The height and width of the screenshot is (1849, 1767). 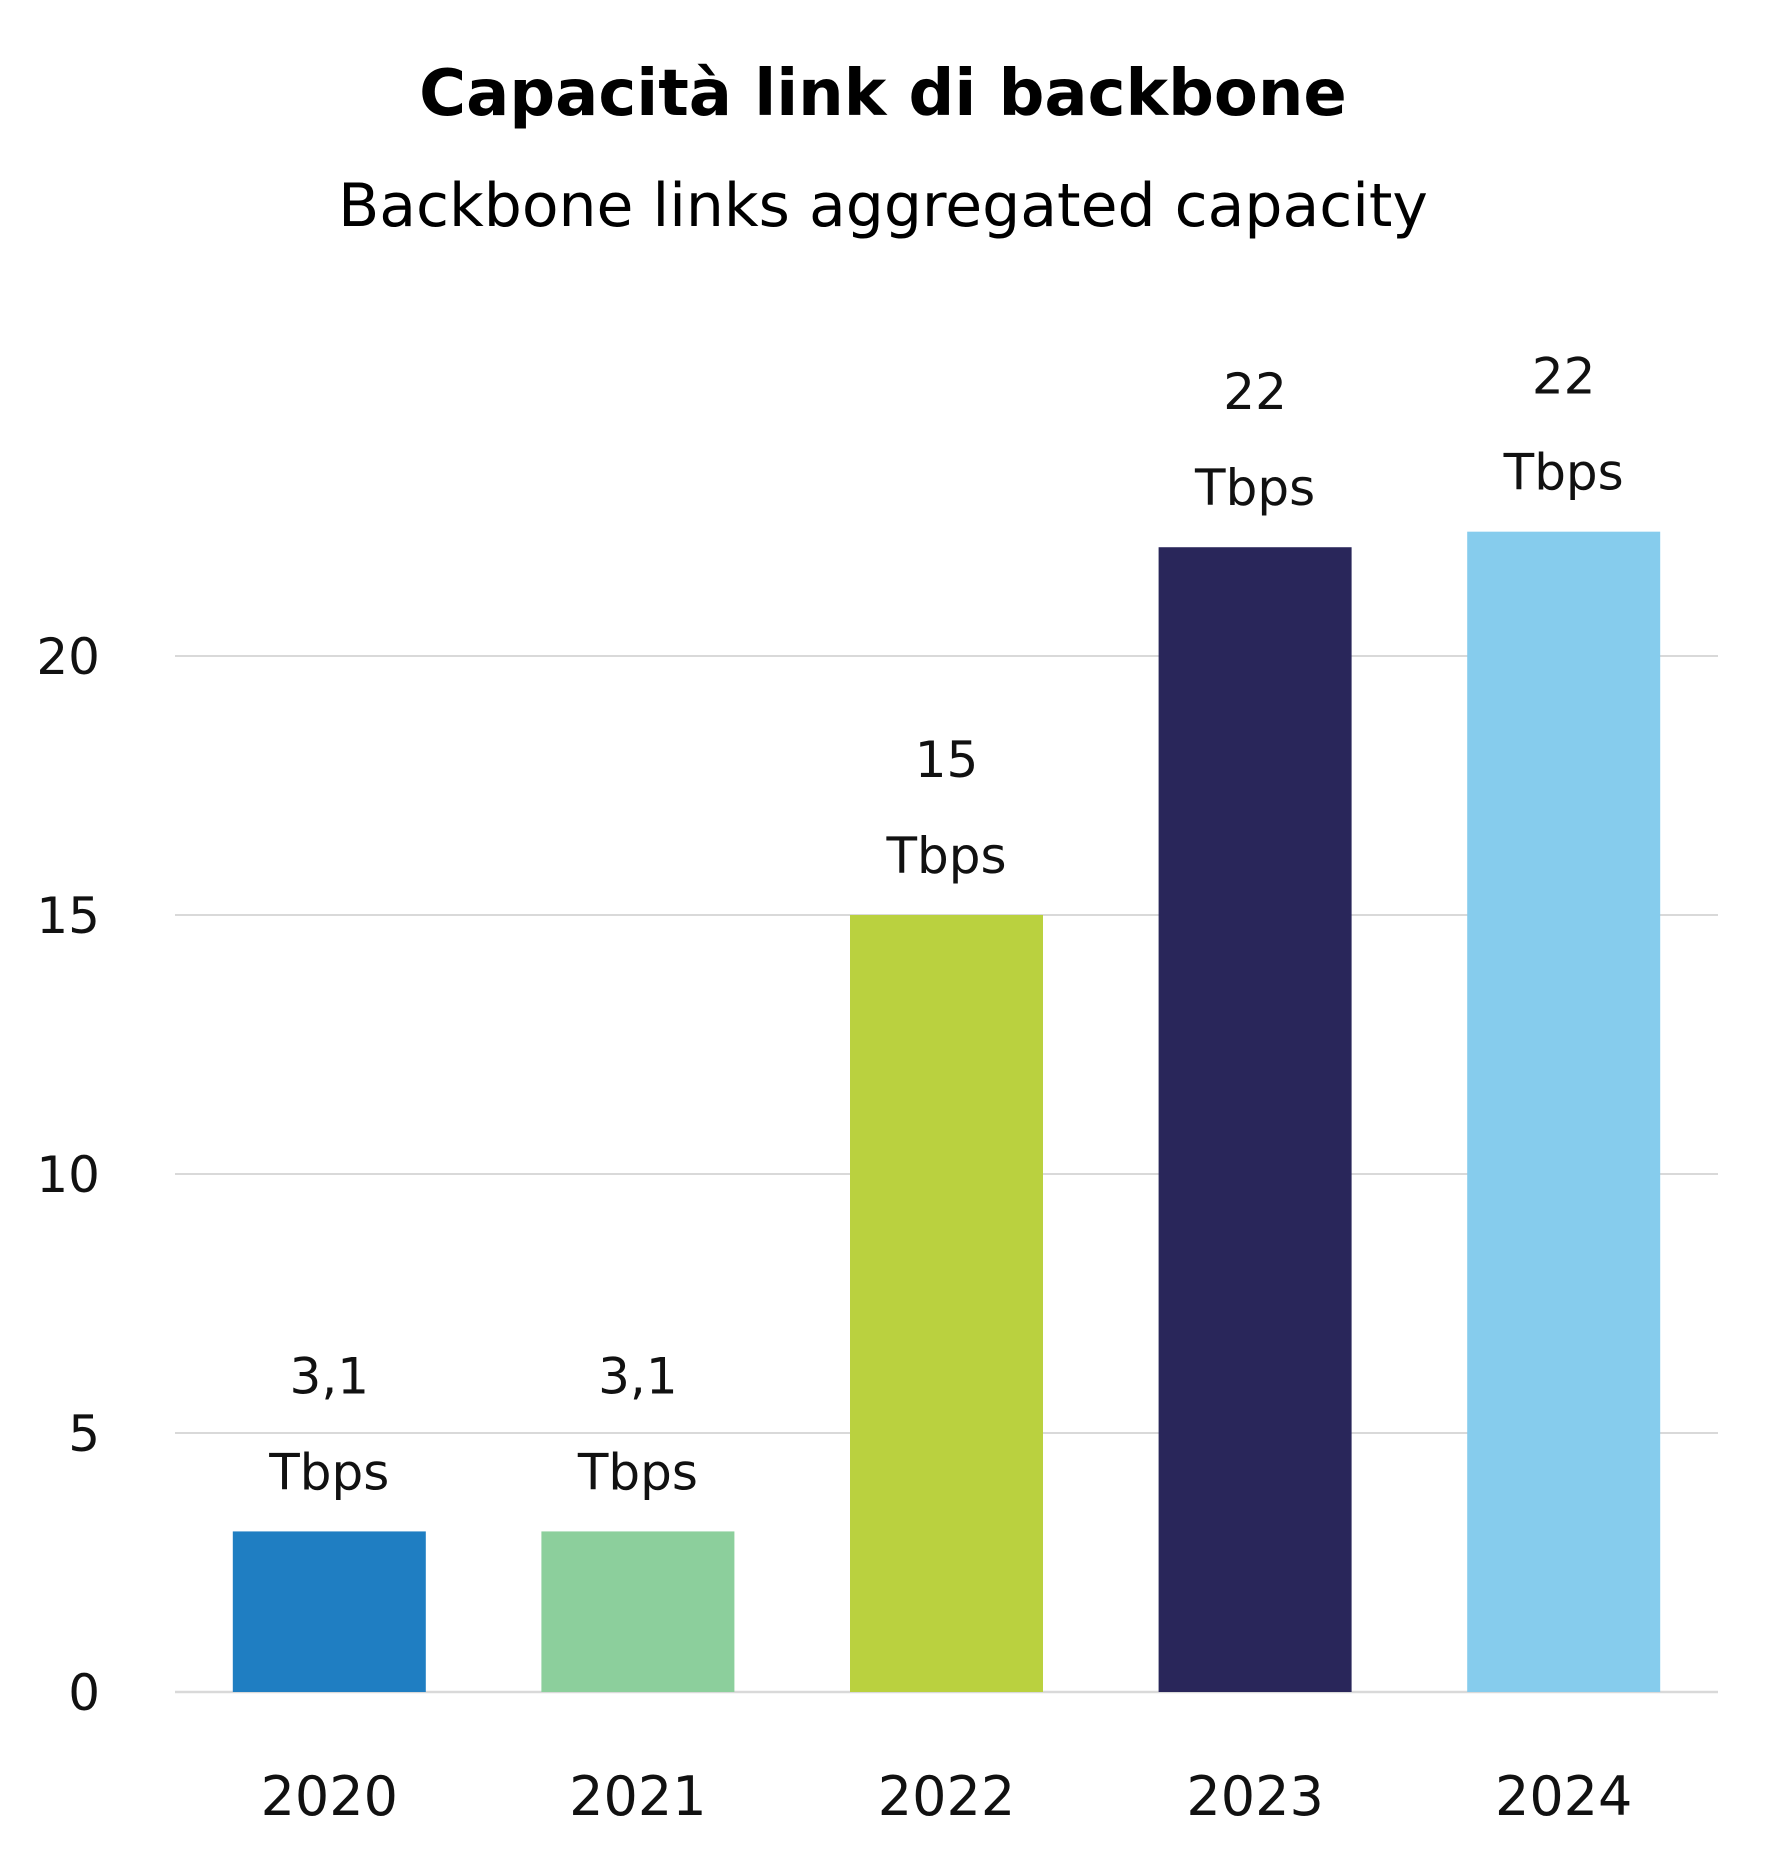 I want to click on x-tick-label: 2021, so click(x=637, y=1796).